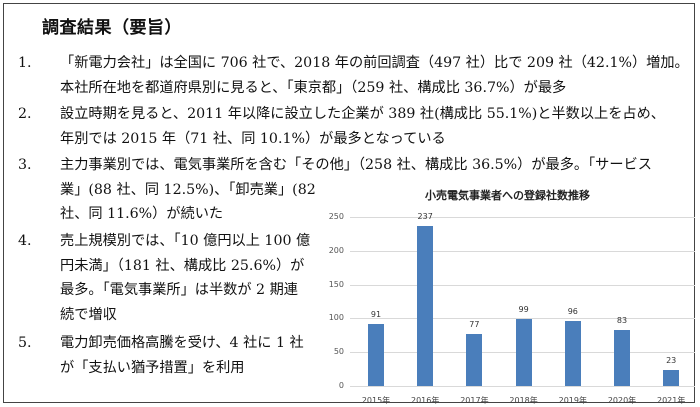 The width and height of the screenshot is (700, 407). What do you see at coordinates (622, 400) in the screenshot?
I see `x-tick-label: 2020年` at bounding box center [622, 400].